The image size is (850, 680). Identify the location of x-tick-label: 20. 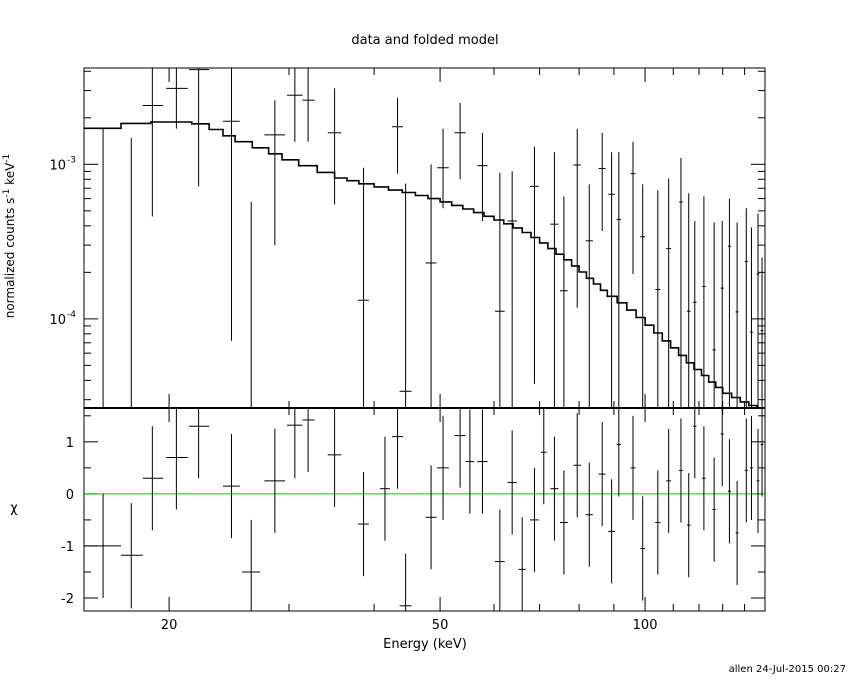
(169, 625).